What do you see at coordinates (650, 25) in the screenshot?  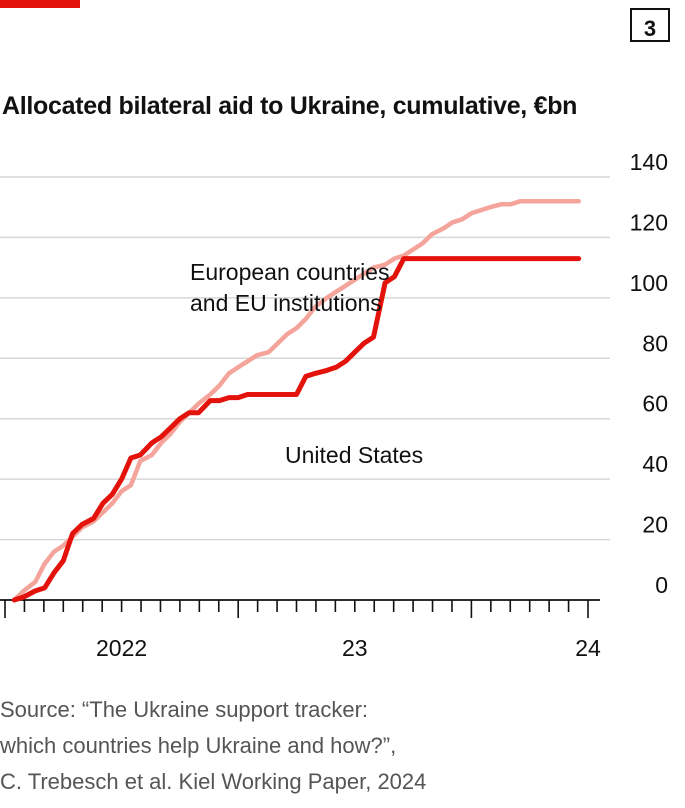 I see `page-number-badge: 3` at bounding box center [650, 25].